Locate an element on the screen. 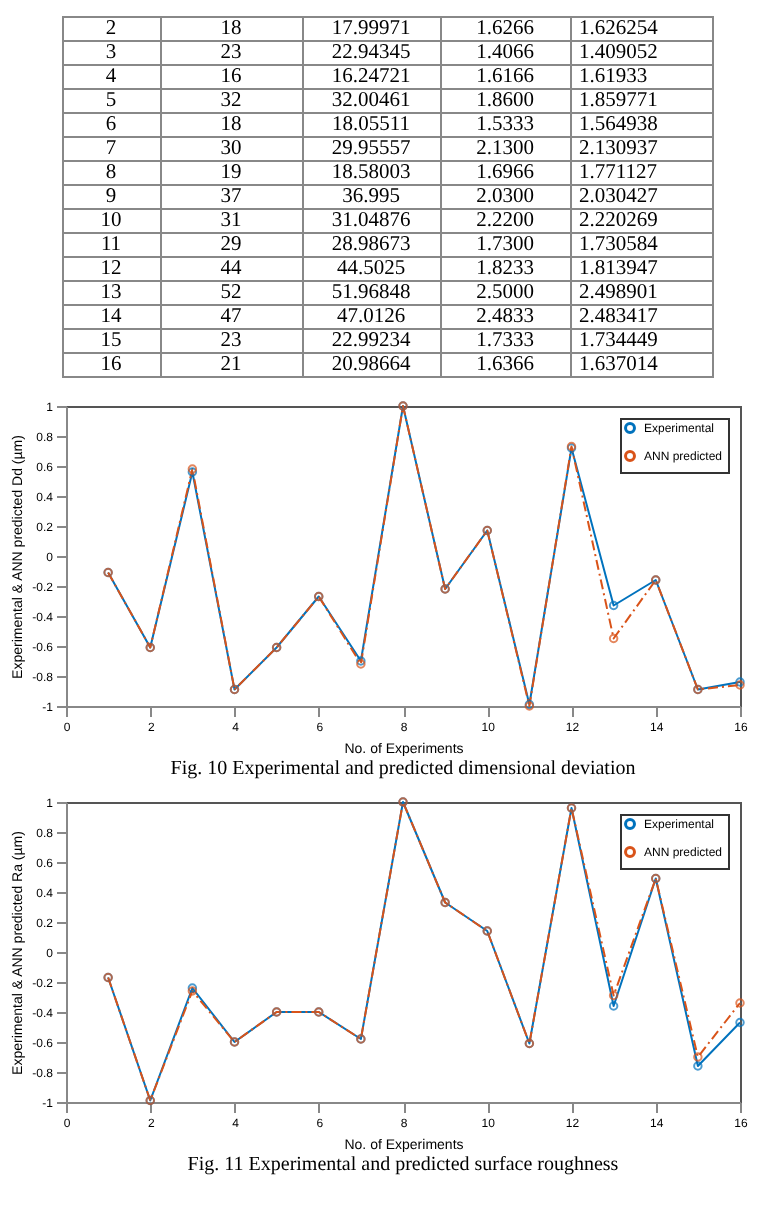  text: 1.730584 is located at coordinates (641, 245).